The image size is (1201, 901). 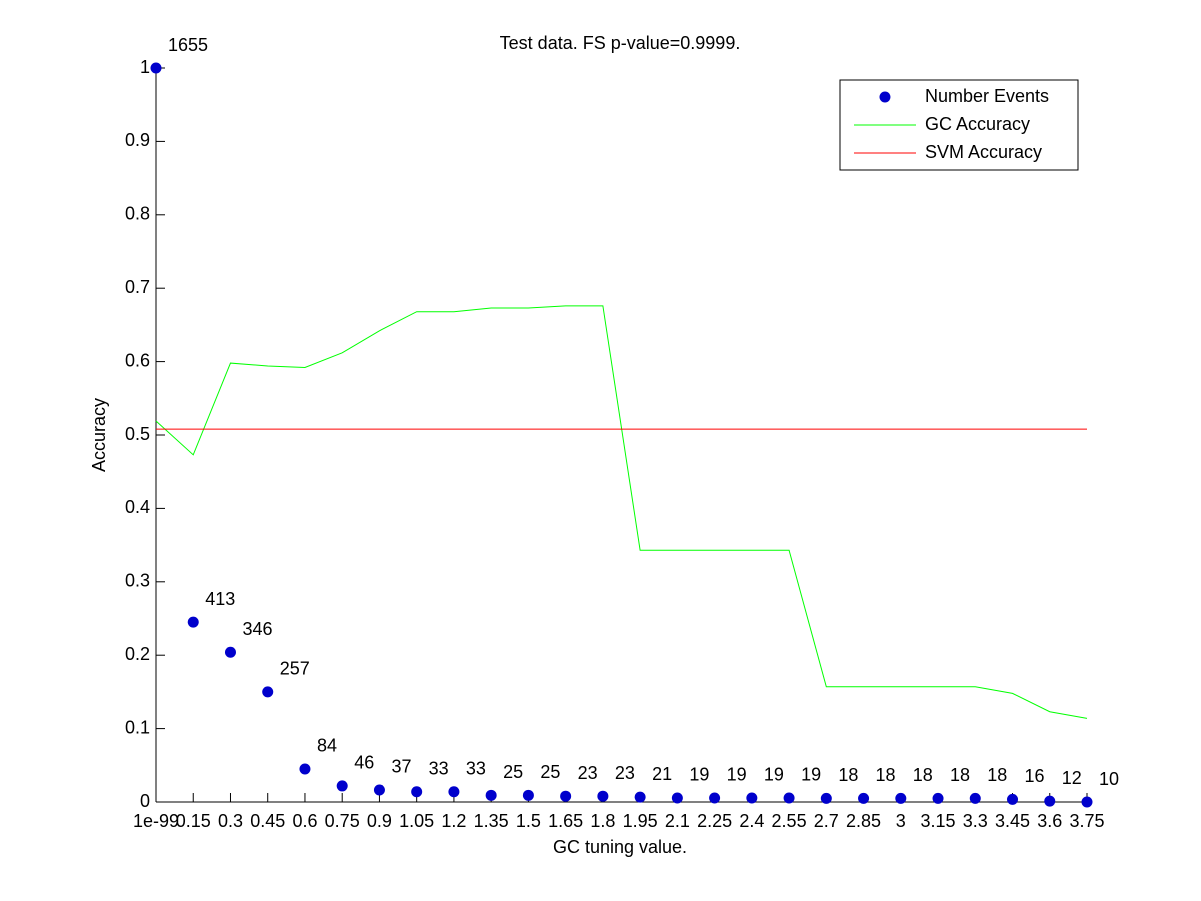 What do you see at coordinates (364, 763) in the screenshot?
I see `event-count-label: 46` at bounding box center [364, 763].